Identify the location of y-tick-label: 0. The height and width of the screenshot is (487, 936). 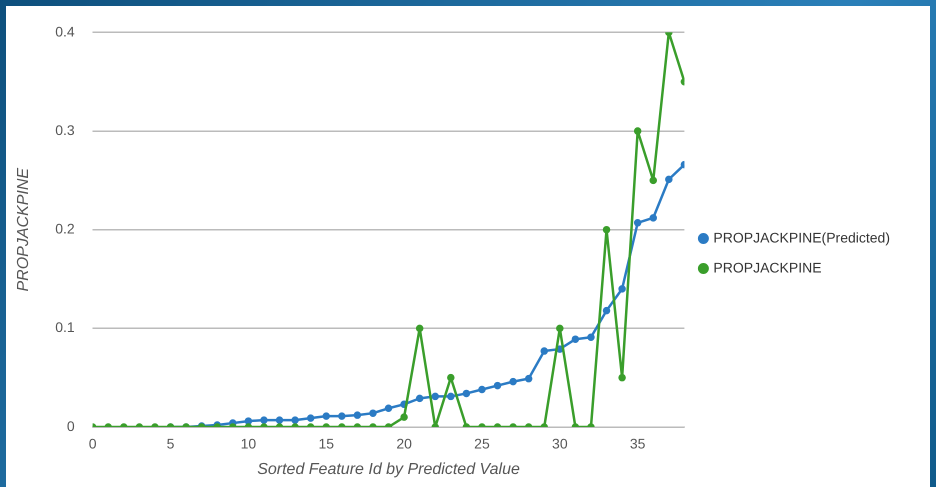
(70, 426).